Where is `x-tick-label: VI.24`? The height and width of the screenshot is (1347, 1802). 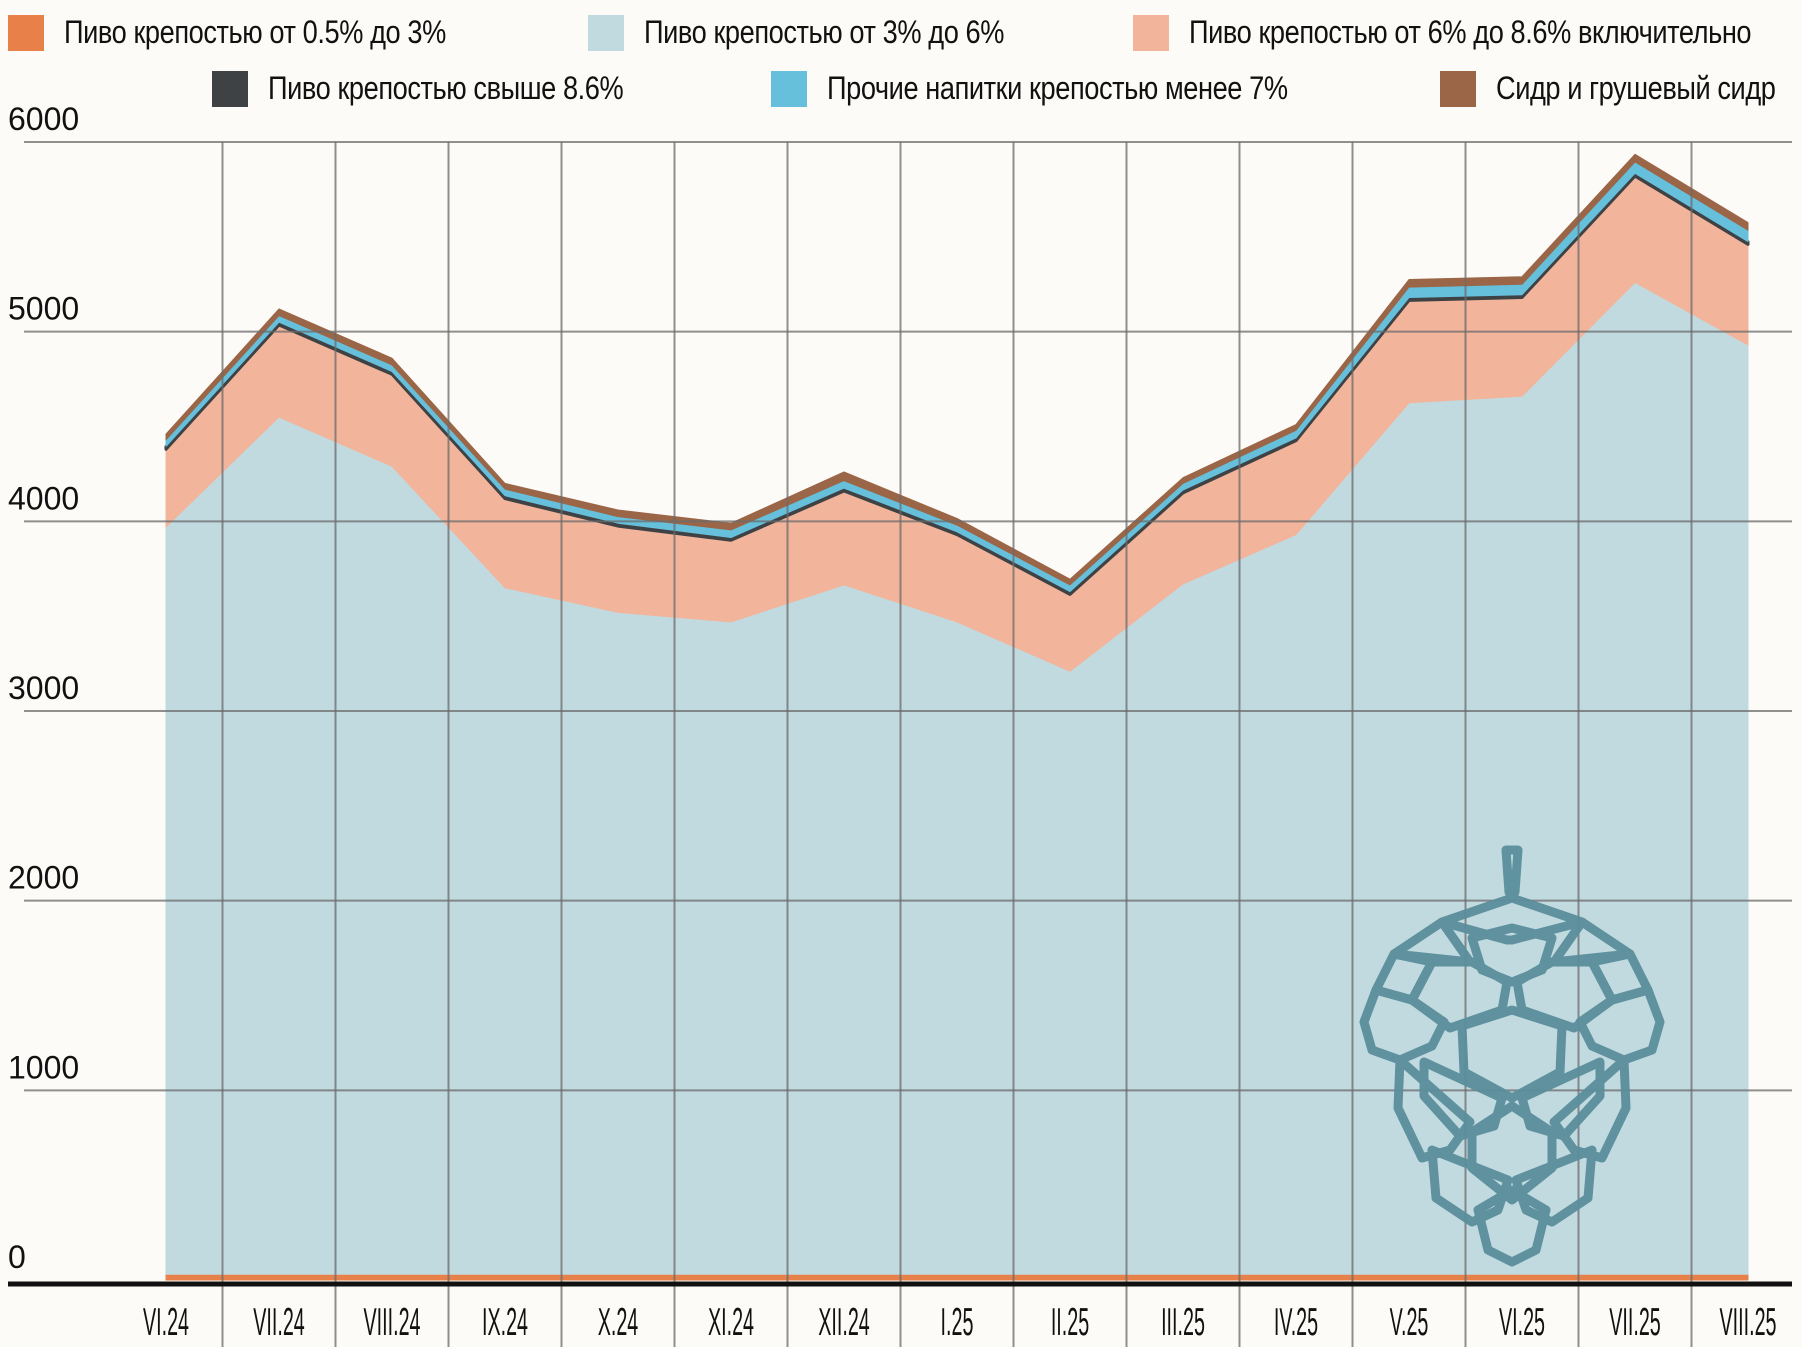 x-tick-label: VI.24 is located at coordinates (166, 1322).